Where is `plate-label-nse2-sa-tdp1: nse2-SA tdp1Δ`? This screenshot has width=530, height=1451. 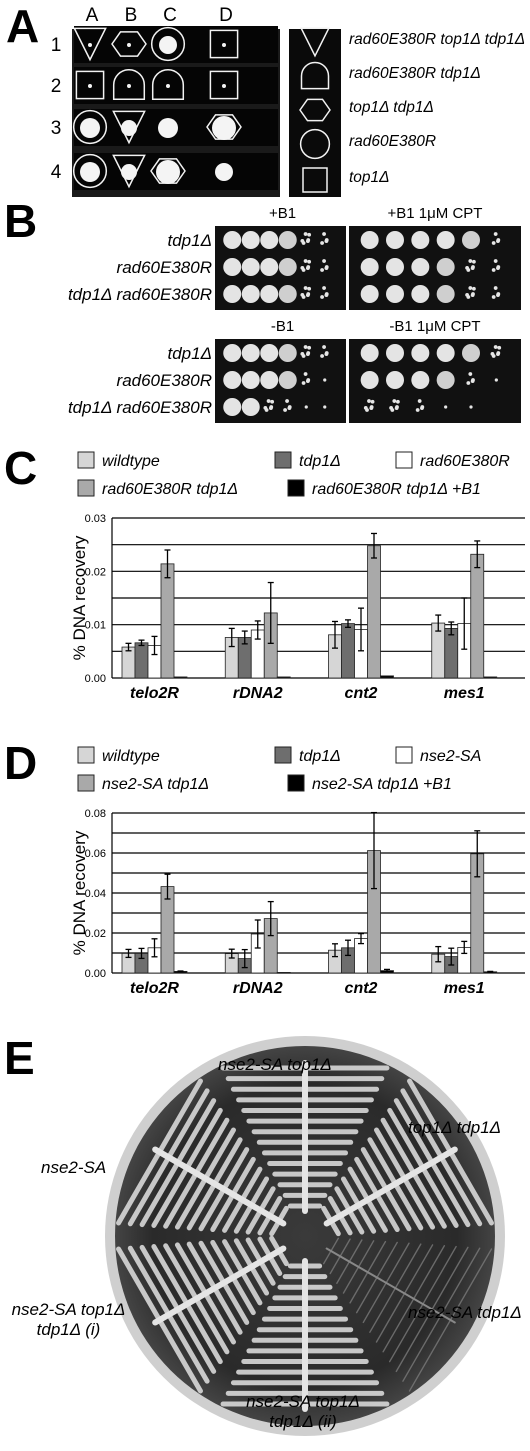 plate-label-nse2-sa-tdp1: nse2-SA tdp1Δ is located at coordinates (465, 1312).